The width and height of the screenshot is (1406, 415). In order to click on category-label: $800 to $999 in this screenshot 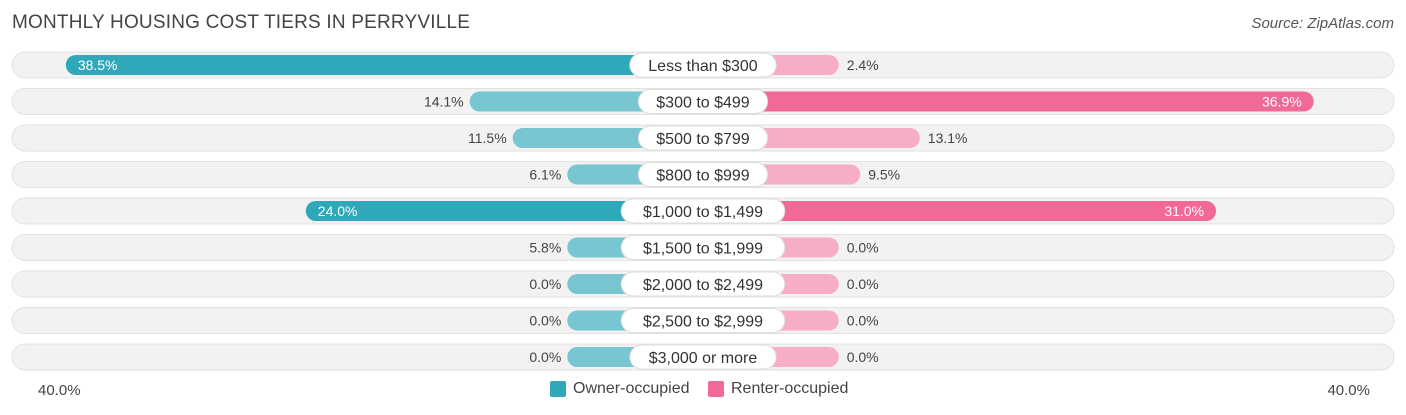, I will do `click(703, 176)`.